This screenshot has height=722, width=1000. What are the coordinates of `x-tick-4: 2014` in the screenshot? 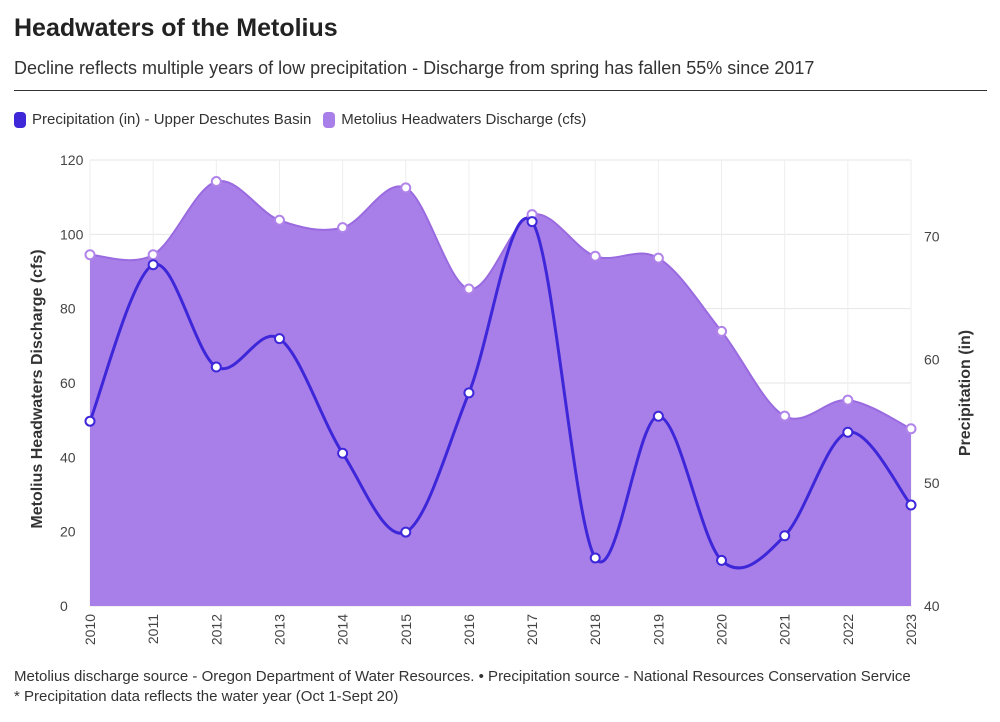 It's located at (343, 629).